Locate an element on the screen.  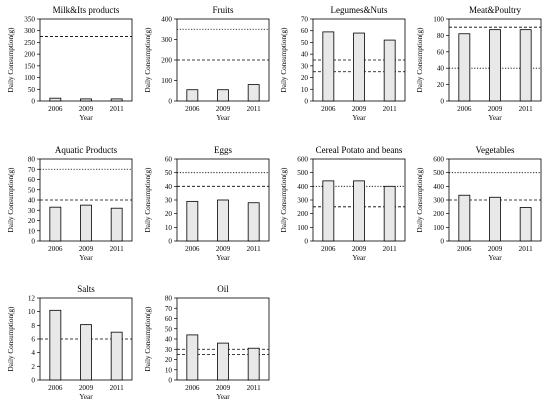
y-tick-label: 250 is located at coordinates (29, 43).